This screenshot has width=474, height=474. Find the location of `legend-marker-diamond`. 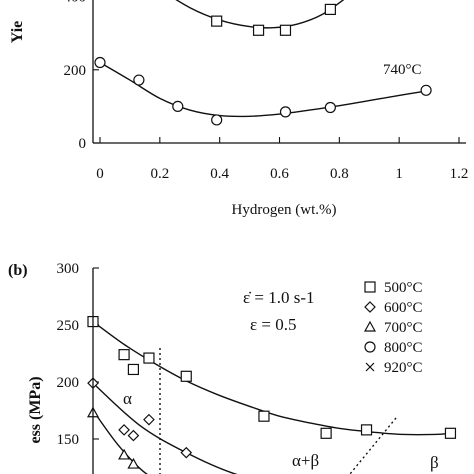

legend-marker-diamond is located at coordinates (370, 307).